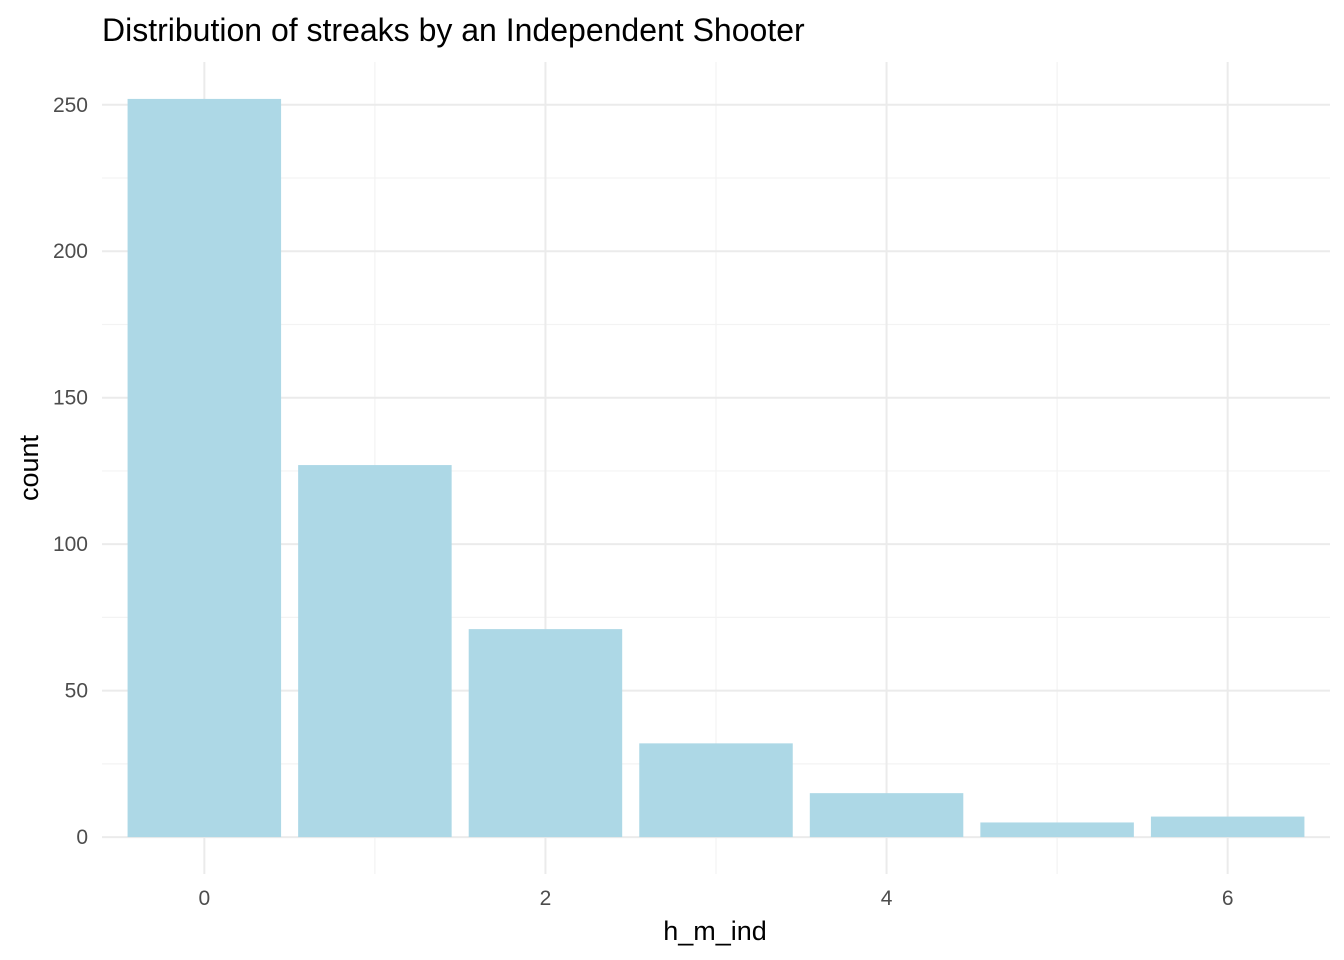 Image resolution: width=1344 pixels, height=960 pixels. Describe the element at coordinates (70, 105) in the screenshot. I see `y-tick-label: 250` at that location.